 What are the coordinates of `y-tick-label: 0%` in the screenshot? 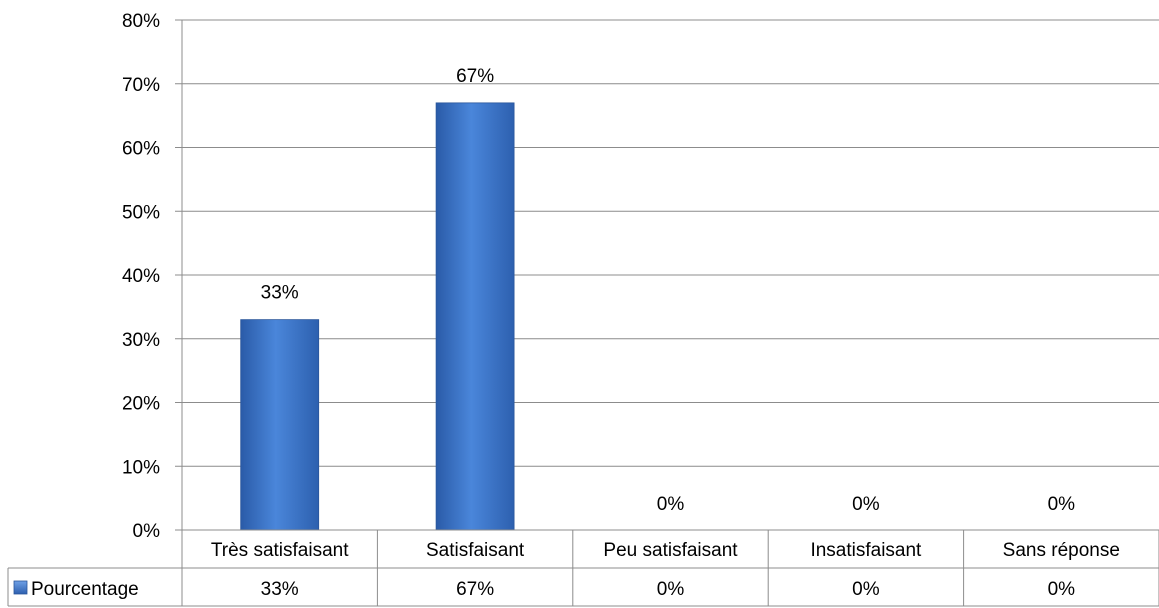 It's located at (147, 531).